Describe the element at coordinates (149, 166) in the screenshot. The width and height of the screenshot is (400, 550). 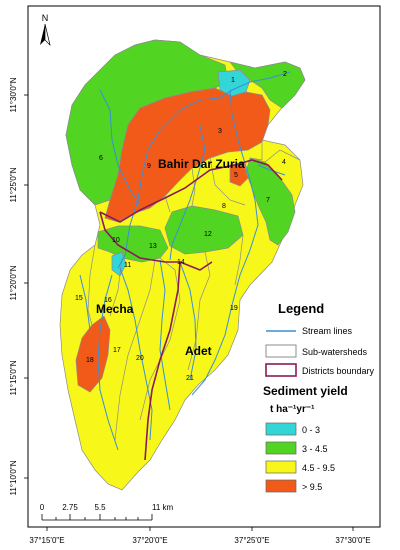
I see `subwatershed-number: 9` at that location.